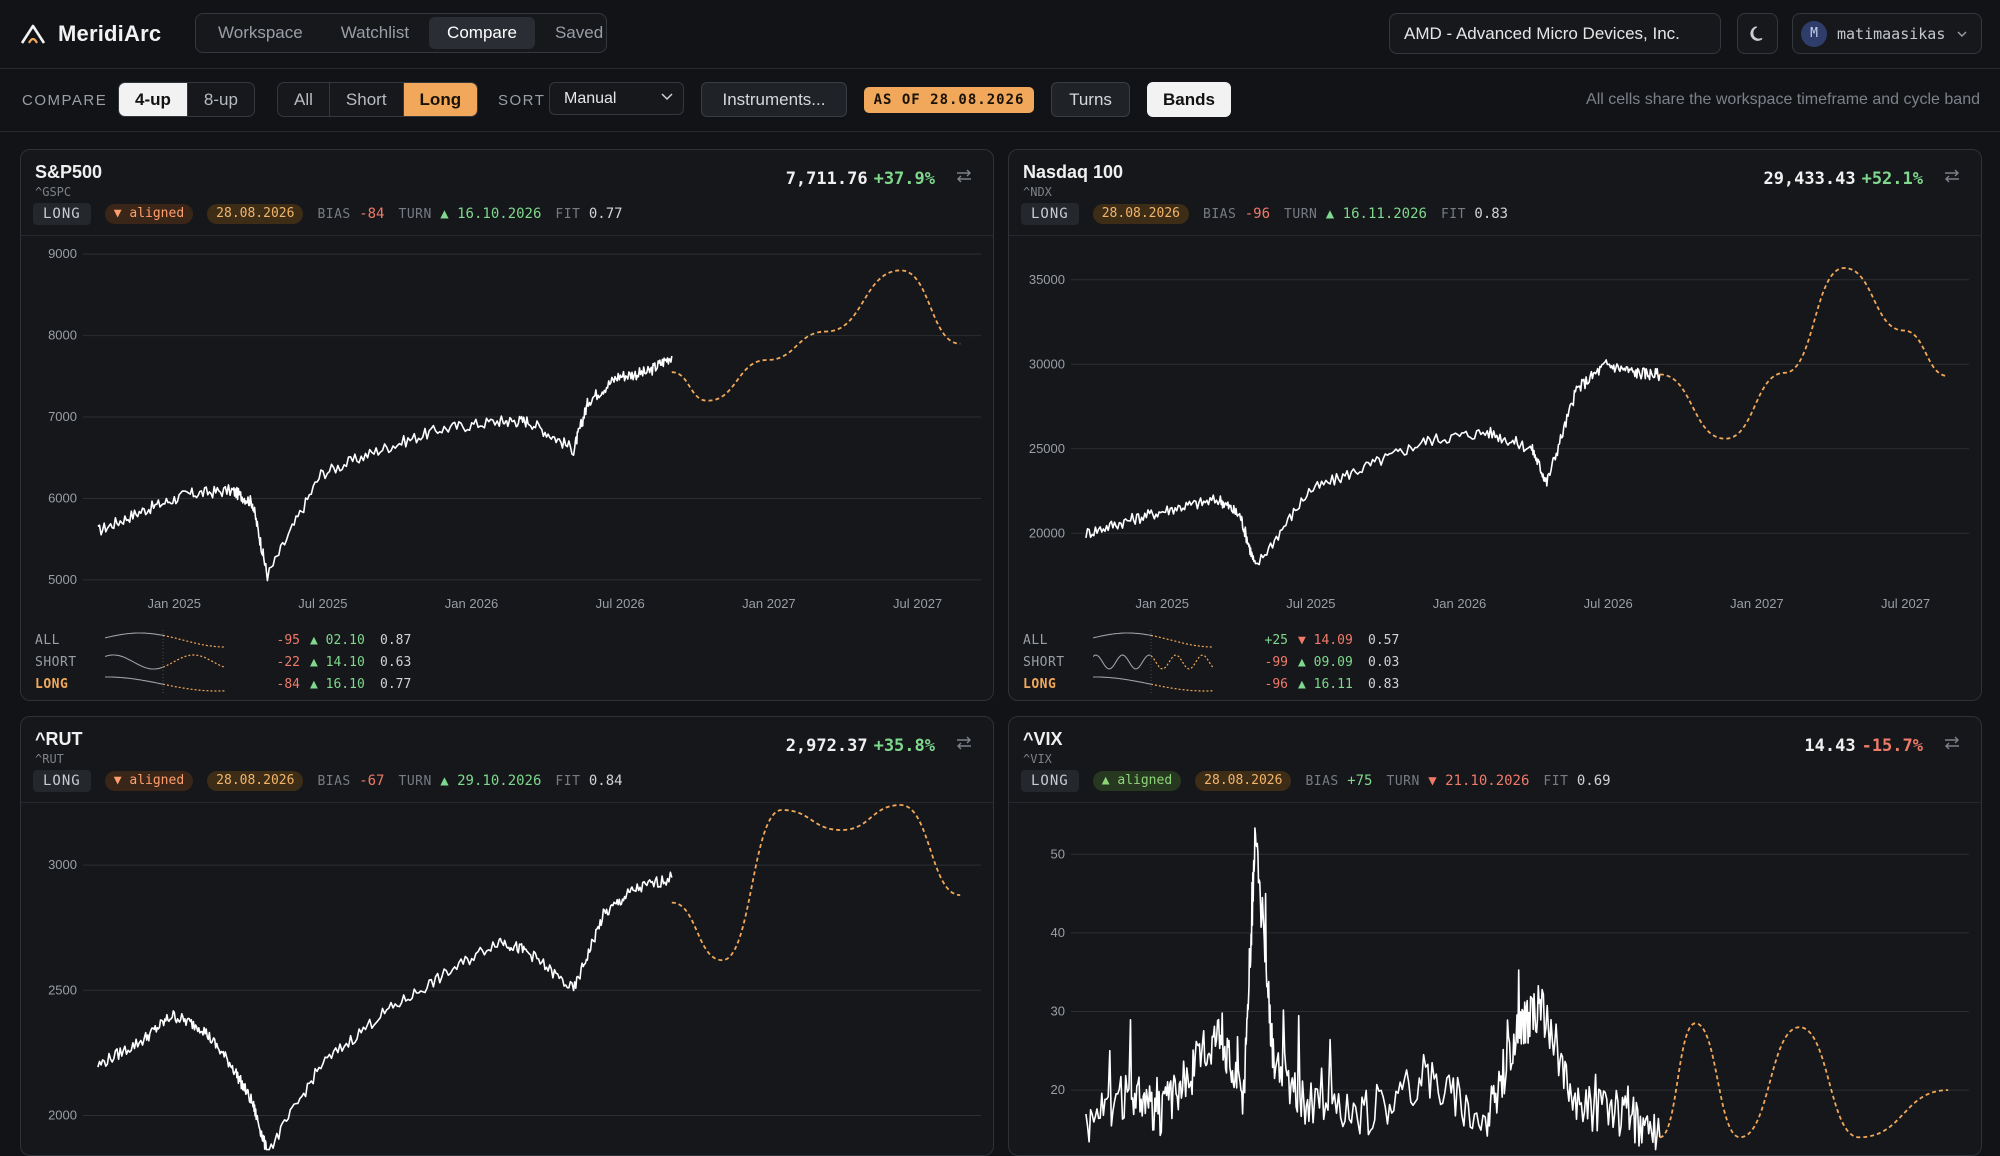 The width and height of the screenshot is (2000, 1156). I want to click on fit-value: 0.84, so click(605, 781).